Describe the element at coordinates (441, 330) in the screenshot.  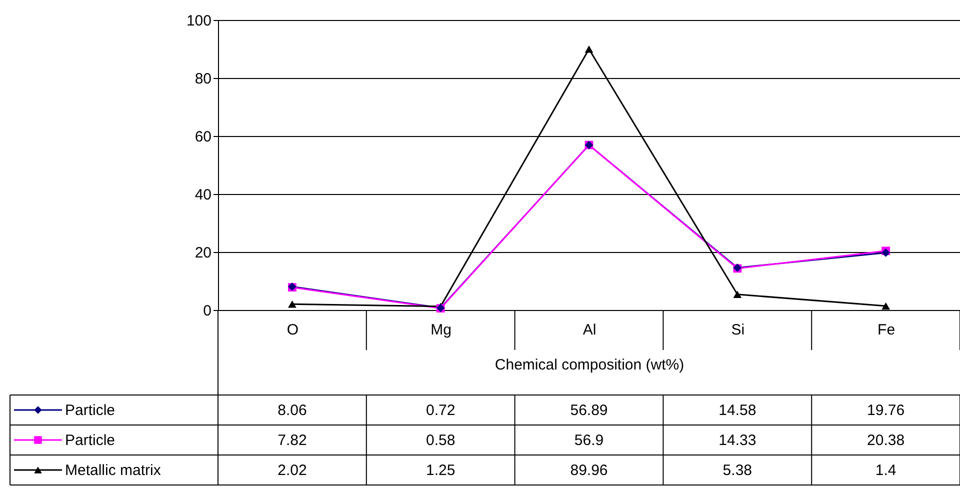
I see `x-tick-label: Mg` at that location.